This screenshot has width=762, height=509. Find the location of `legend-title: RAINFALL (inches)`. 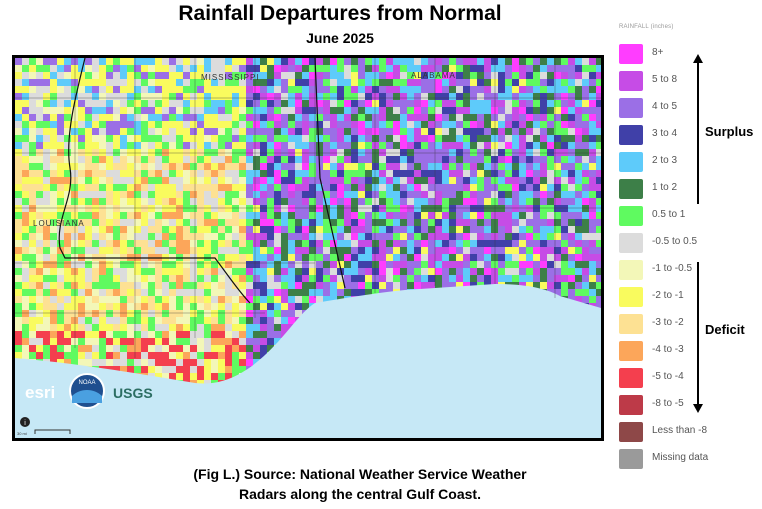

legend-title: RAINFALL (inches) is located at coordinates (646, 27).